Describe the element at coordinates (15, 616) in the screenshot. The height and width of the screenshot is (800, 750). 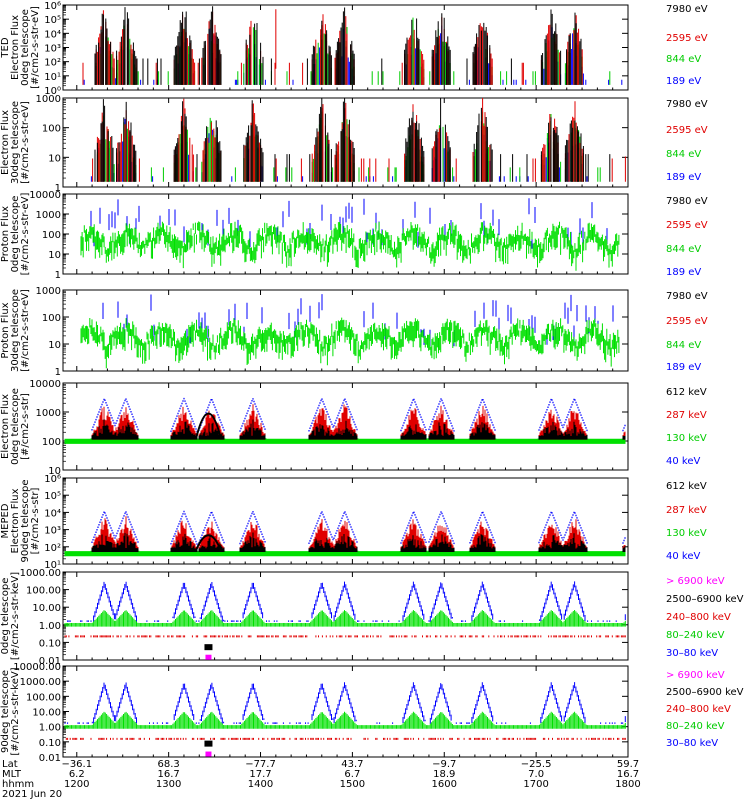
I see `y-axis-label-line: [#/cm2-s-str-keV]` at that location.